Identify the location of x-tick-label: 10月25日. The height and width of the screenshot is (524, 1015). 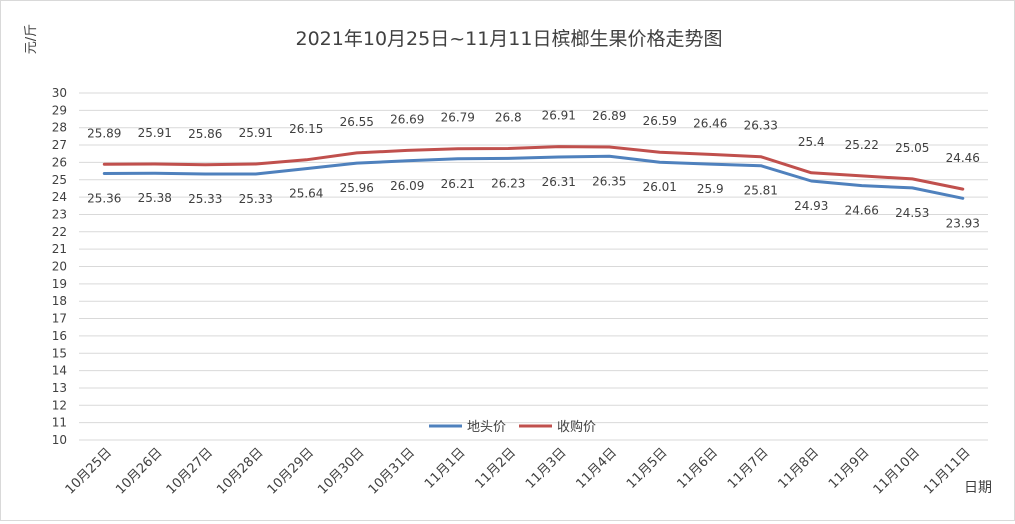
(89, 471).